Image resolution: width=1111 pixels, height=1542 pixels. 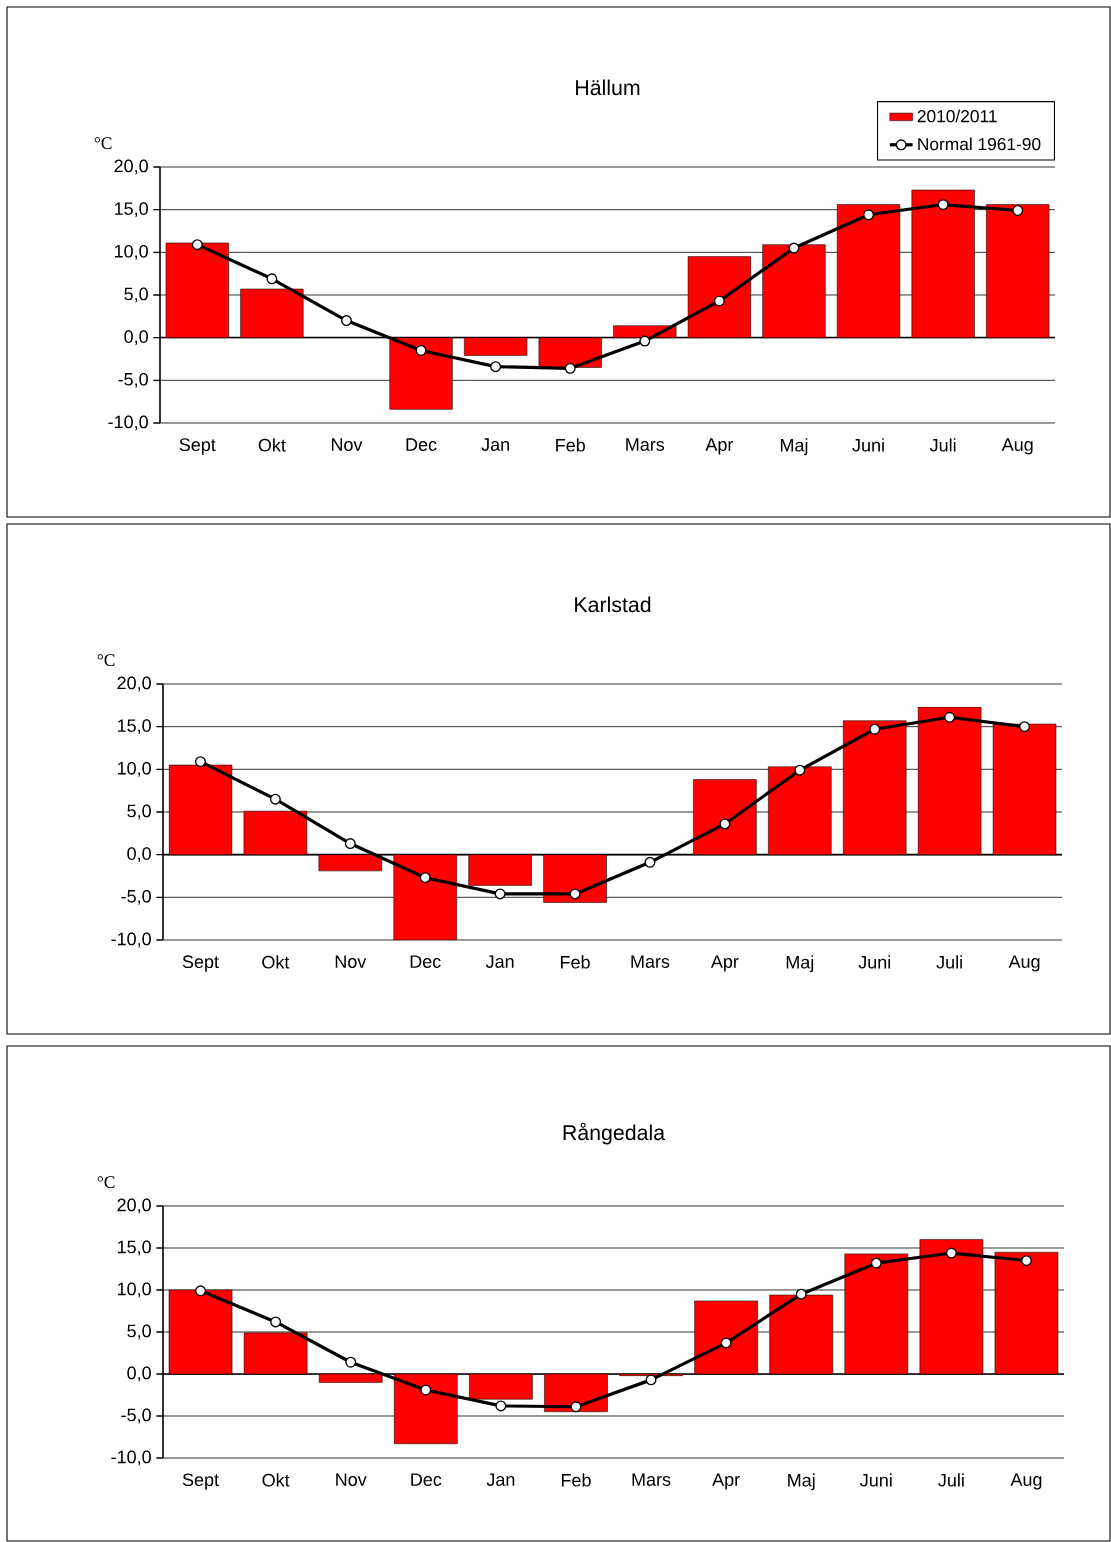 What do you see at coordinates (613, 604) in the screenshot?
I see `chart-title: Karlstad` at bounding box center [613, 604].